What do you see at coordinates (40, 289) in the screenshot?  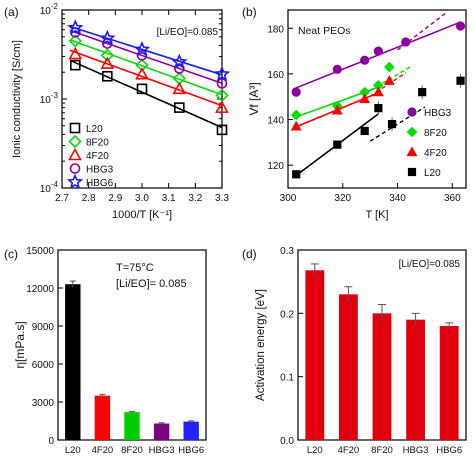 I see `y-tick-label: 12000` at bounding box center [40, 289].